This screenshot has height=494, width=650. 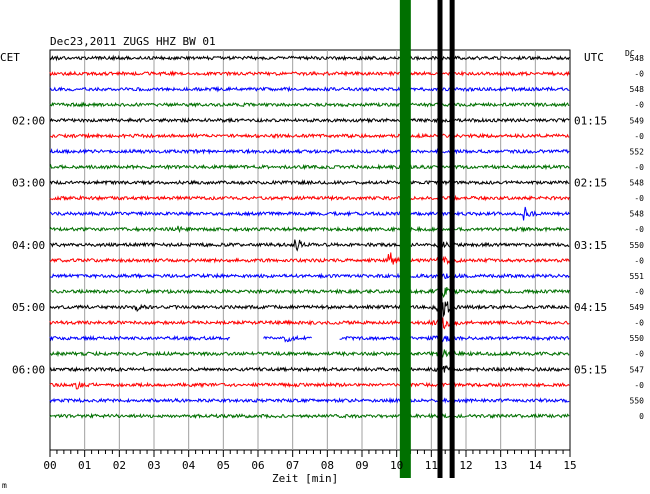 I want to click on dc-offset-label: 547, so click(x=637, y=369).